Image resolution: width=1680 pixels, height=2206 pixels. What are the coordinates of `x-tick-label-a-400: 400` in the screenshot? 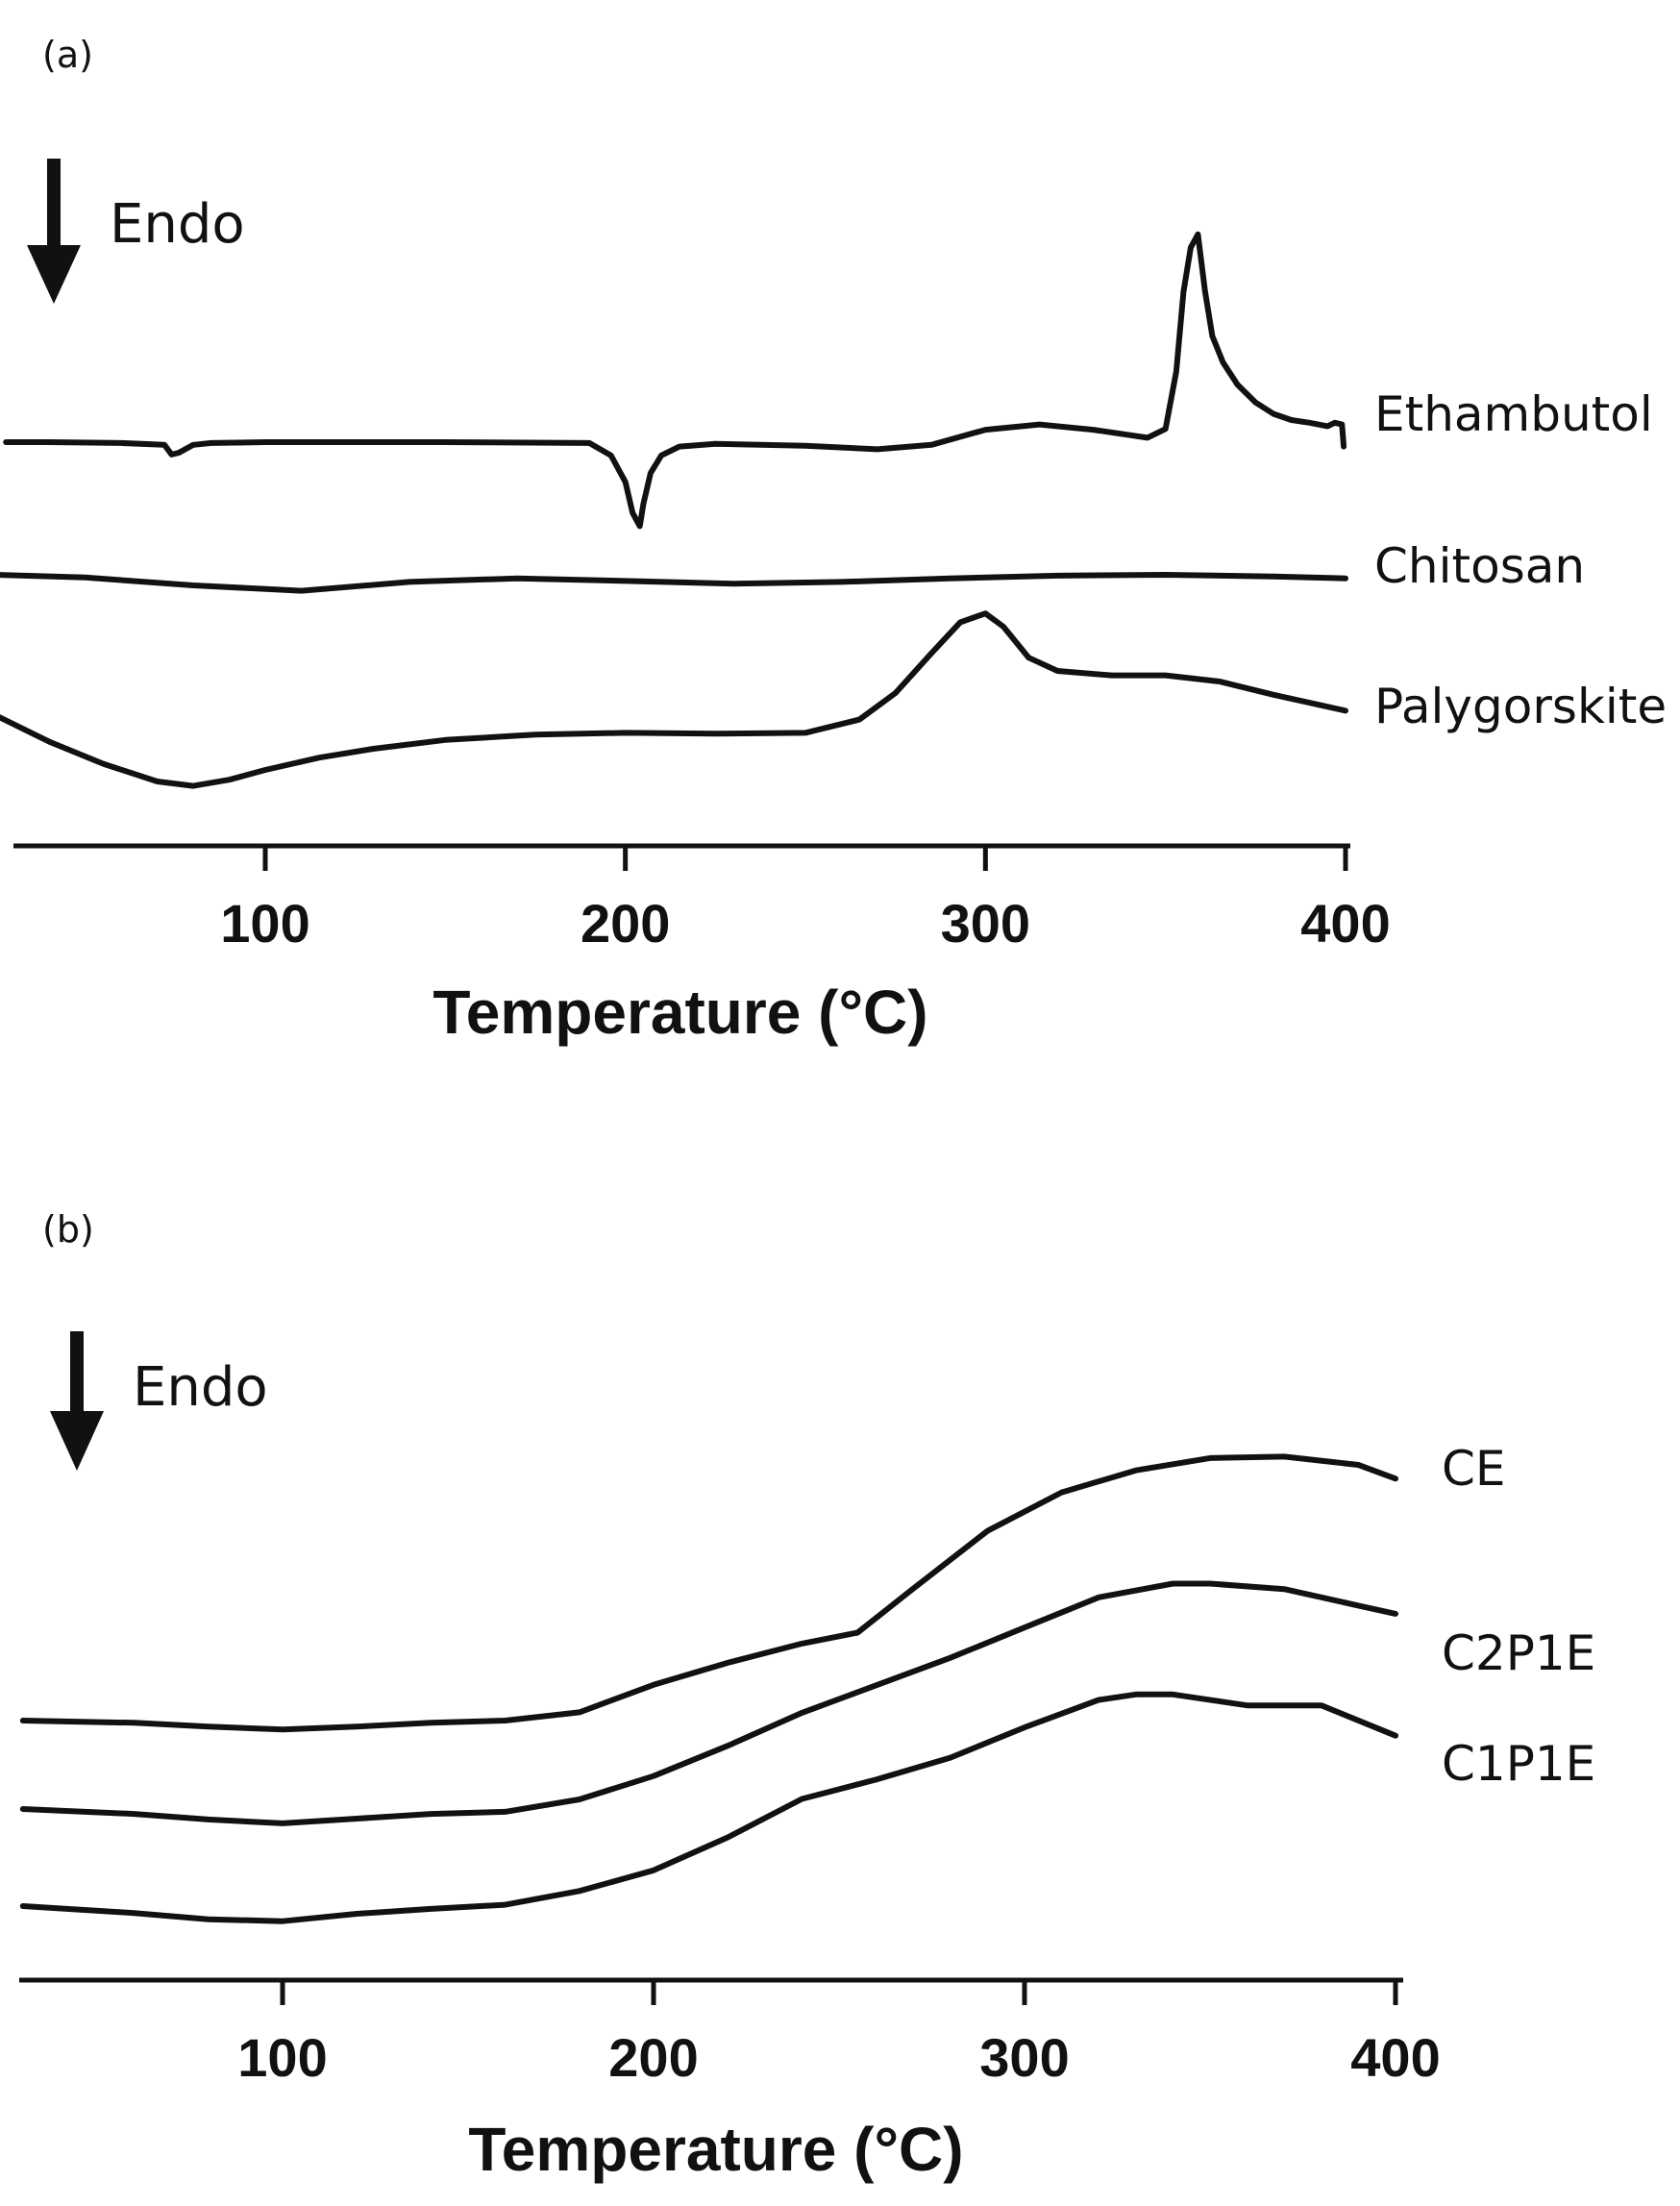 It's located at (1345, 923).